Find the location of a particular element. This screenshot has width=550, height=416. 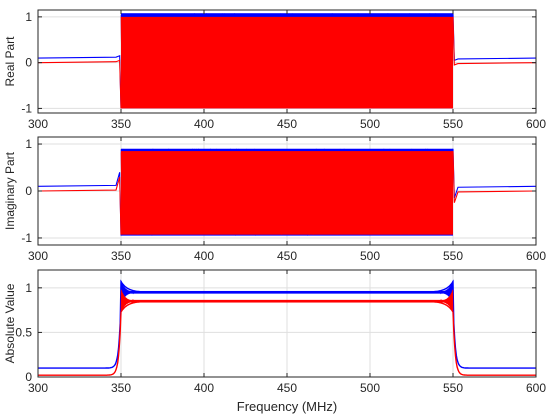

series-red-level-band is located at coordinates (287, 301).